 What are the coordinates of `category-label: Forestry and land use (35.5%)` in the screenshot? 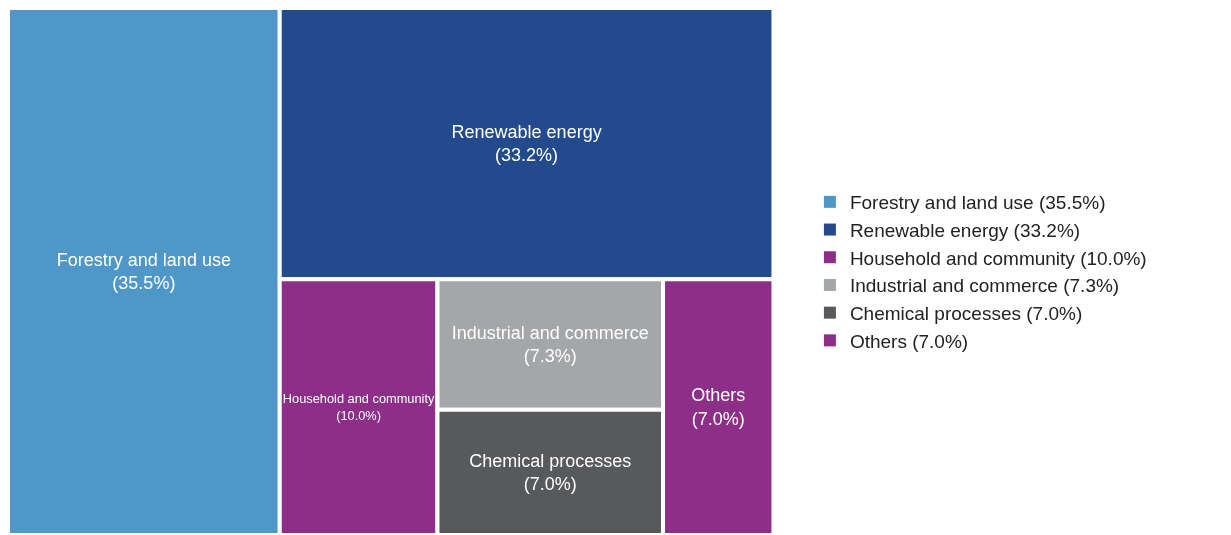 It's located at (977, 203).